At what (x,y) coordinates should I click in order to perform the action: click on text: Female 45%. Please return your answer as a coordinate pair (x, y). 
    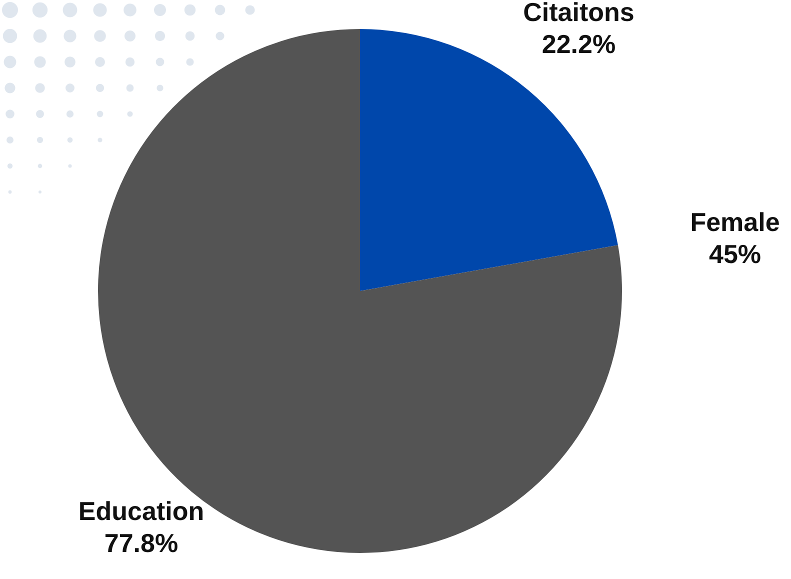
    Looking at the image, I should click on (735, 238).